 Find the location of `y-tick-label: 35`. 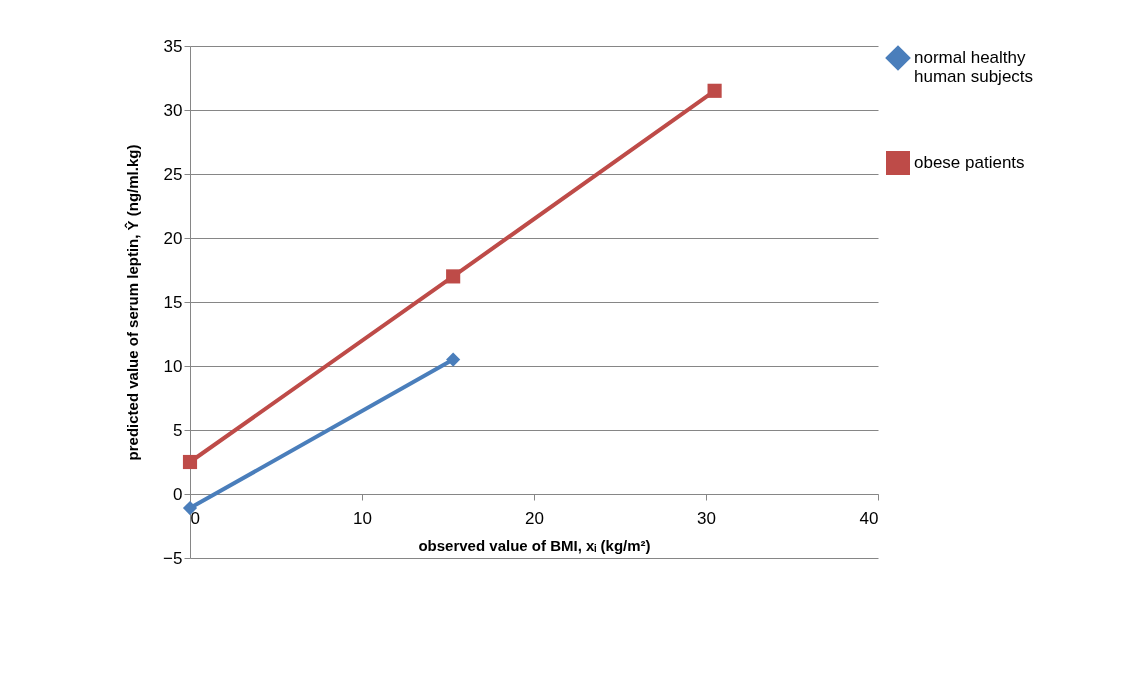

y-tick-label: 35 is located at coordinates (173, 46).